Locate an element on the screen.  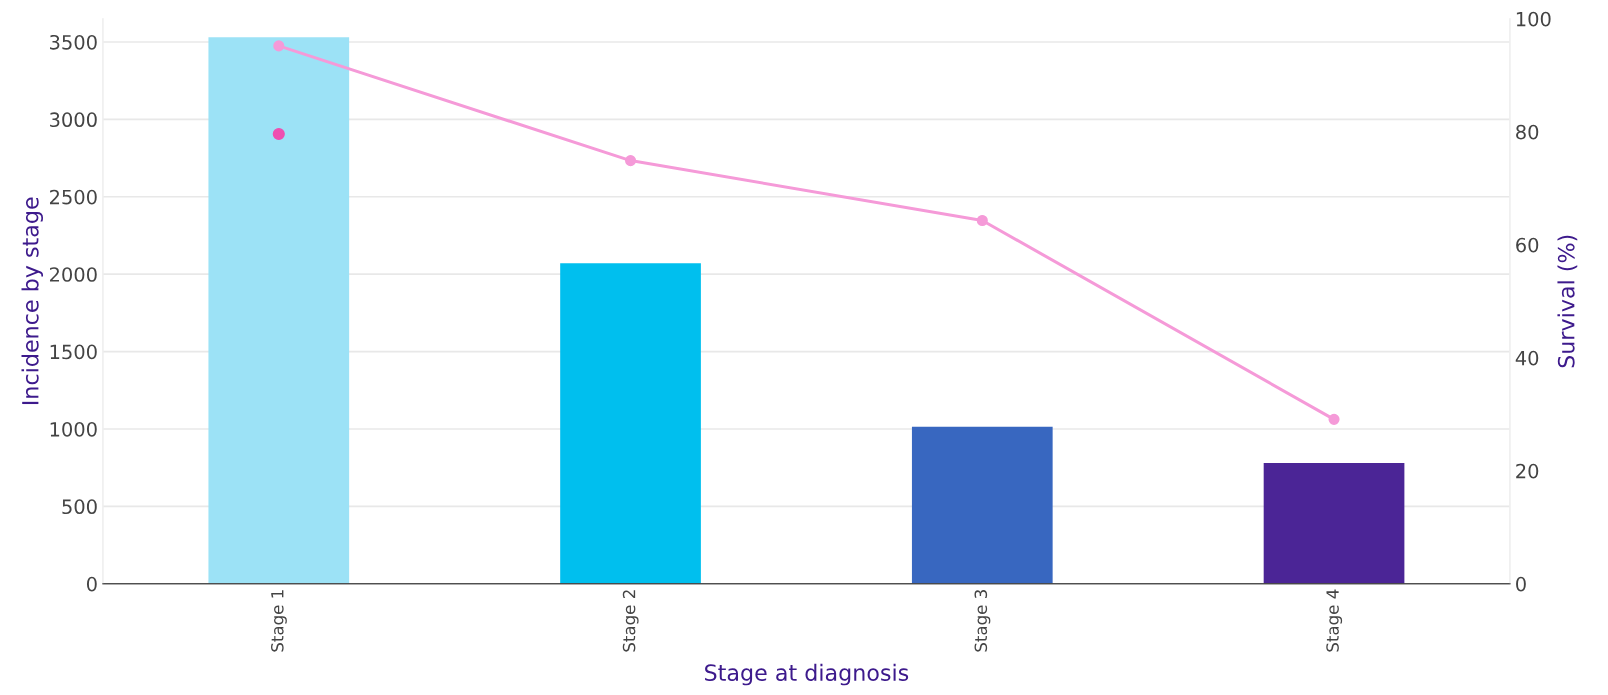
y-axis-title: Incidence by stage is located at coordinates (32, 301).